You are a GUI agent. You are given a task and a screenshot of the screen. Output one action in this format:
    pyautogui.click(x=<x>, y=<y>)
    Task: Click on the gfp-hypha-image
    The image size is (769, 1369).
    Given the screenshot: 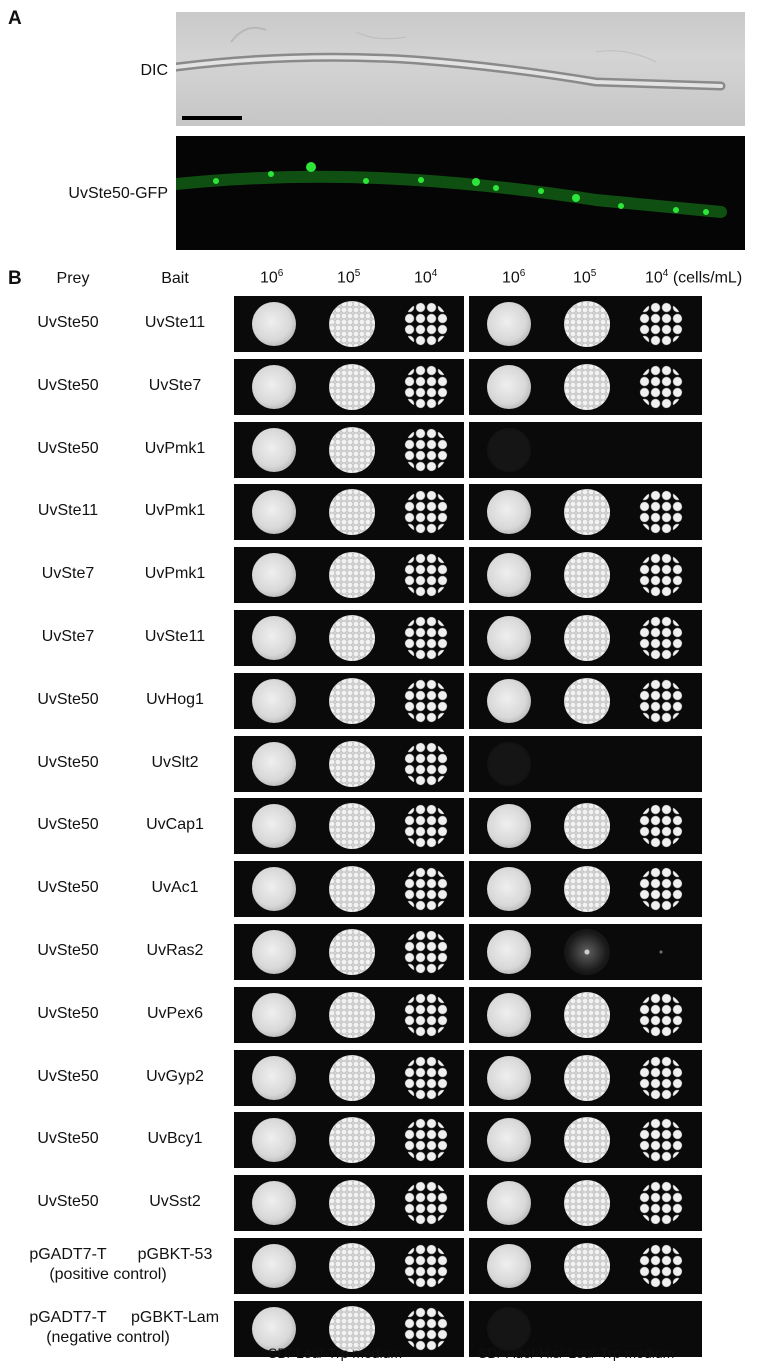 What is the action you would take?
    pyautogui.click(x=460, y=193)
    